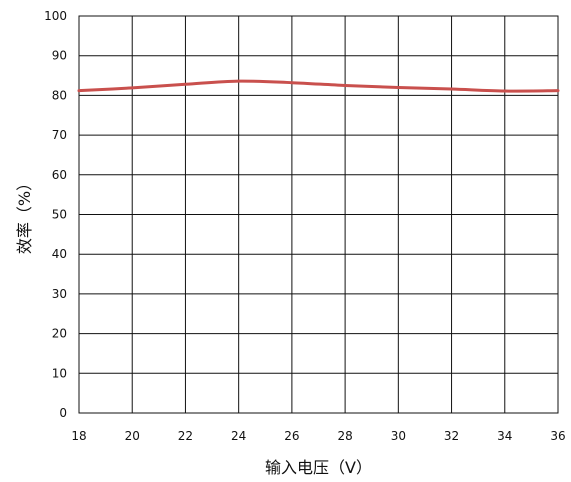 The width and height of the screenshot is (571, 482). Describe the element at coordinates (59, 175) in the screenshot. I see `y-tick-label: 60` at that location.